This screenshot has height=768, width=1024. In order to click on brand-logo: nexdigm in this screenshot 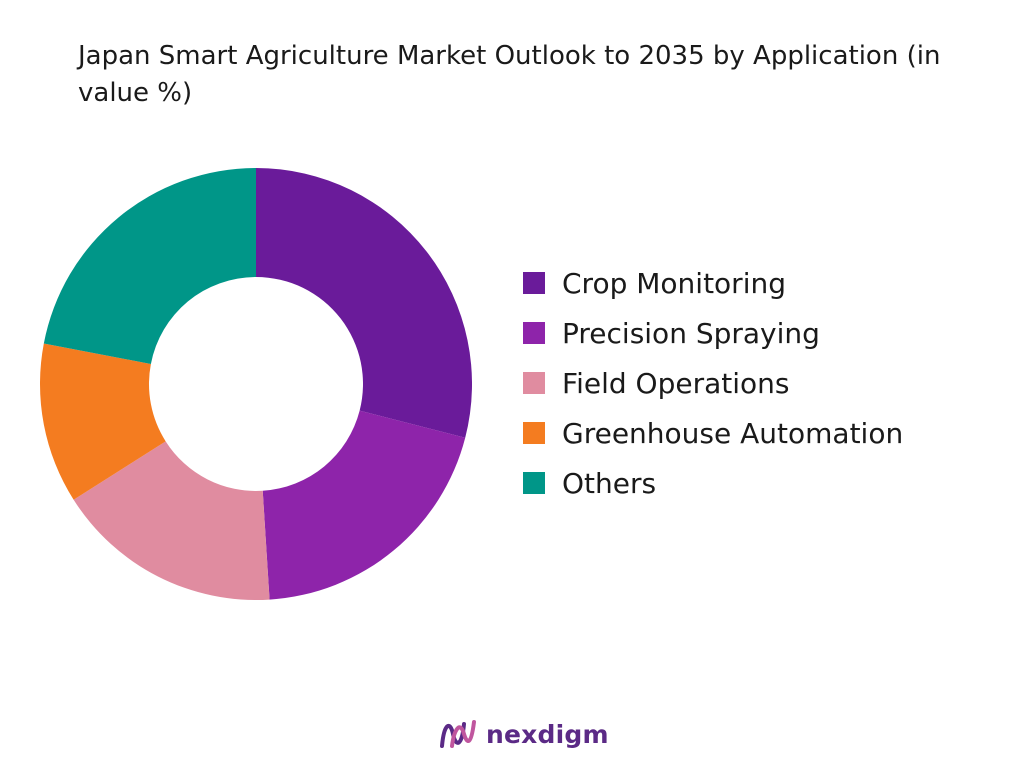, I will do `click(523, 734)`.